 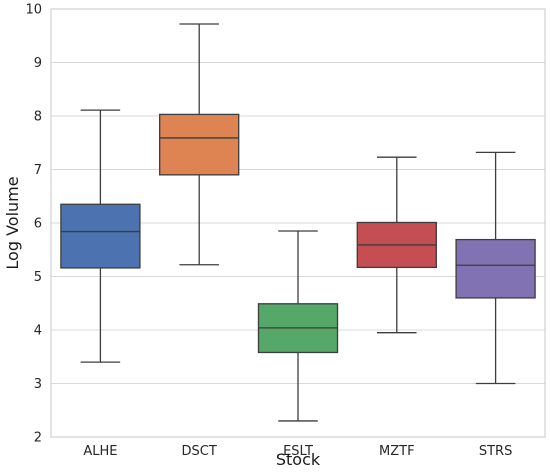 I want to click on y-tick-label: 2, so click(x=38, y=438).